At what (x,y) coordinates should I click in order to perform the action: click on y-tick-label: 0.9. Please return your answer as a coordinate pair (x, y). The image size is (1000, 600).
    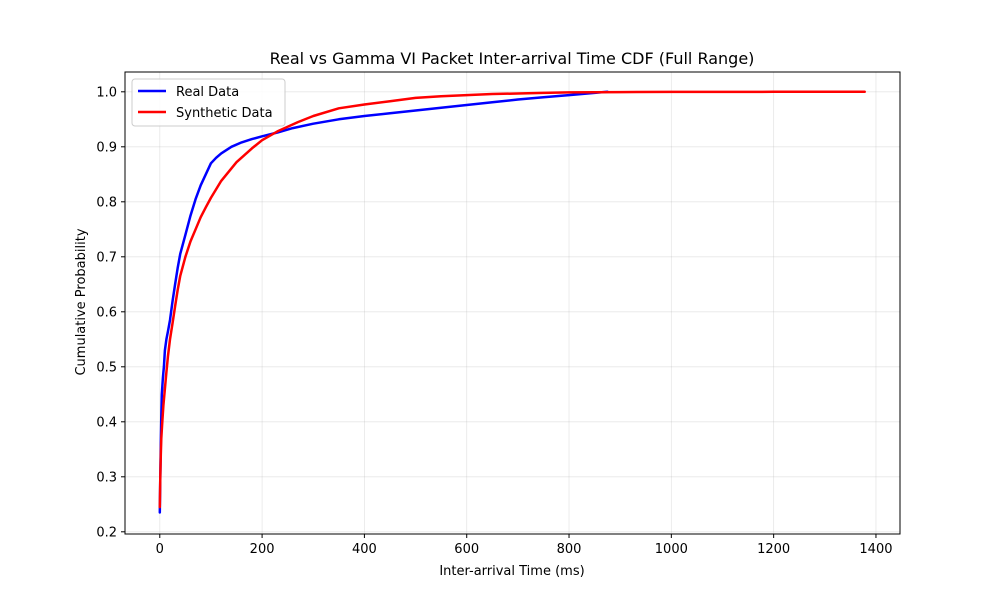
    Looking at the image, I should click on (106, 147).